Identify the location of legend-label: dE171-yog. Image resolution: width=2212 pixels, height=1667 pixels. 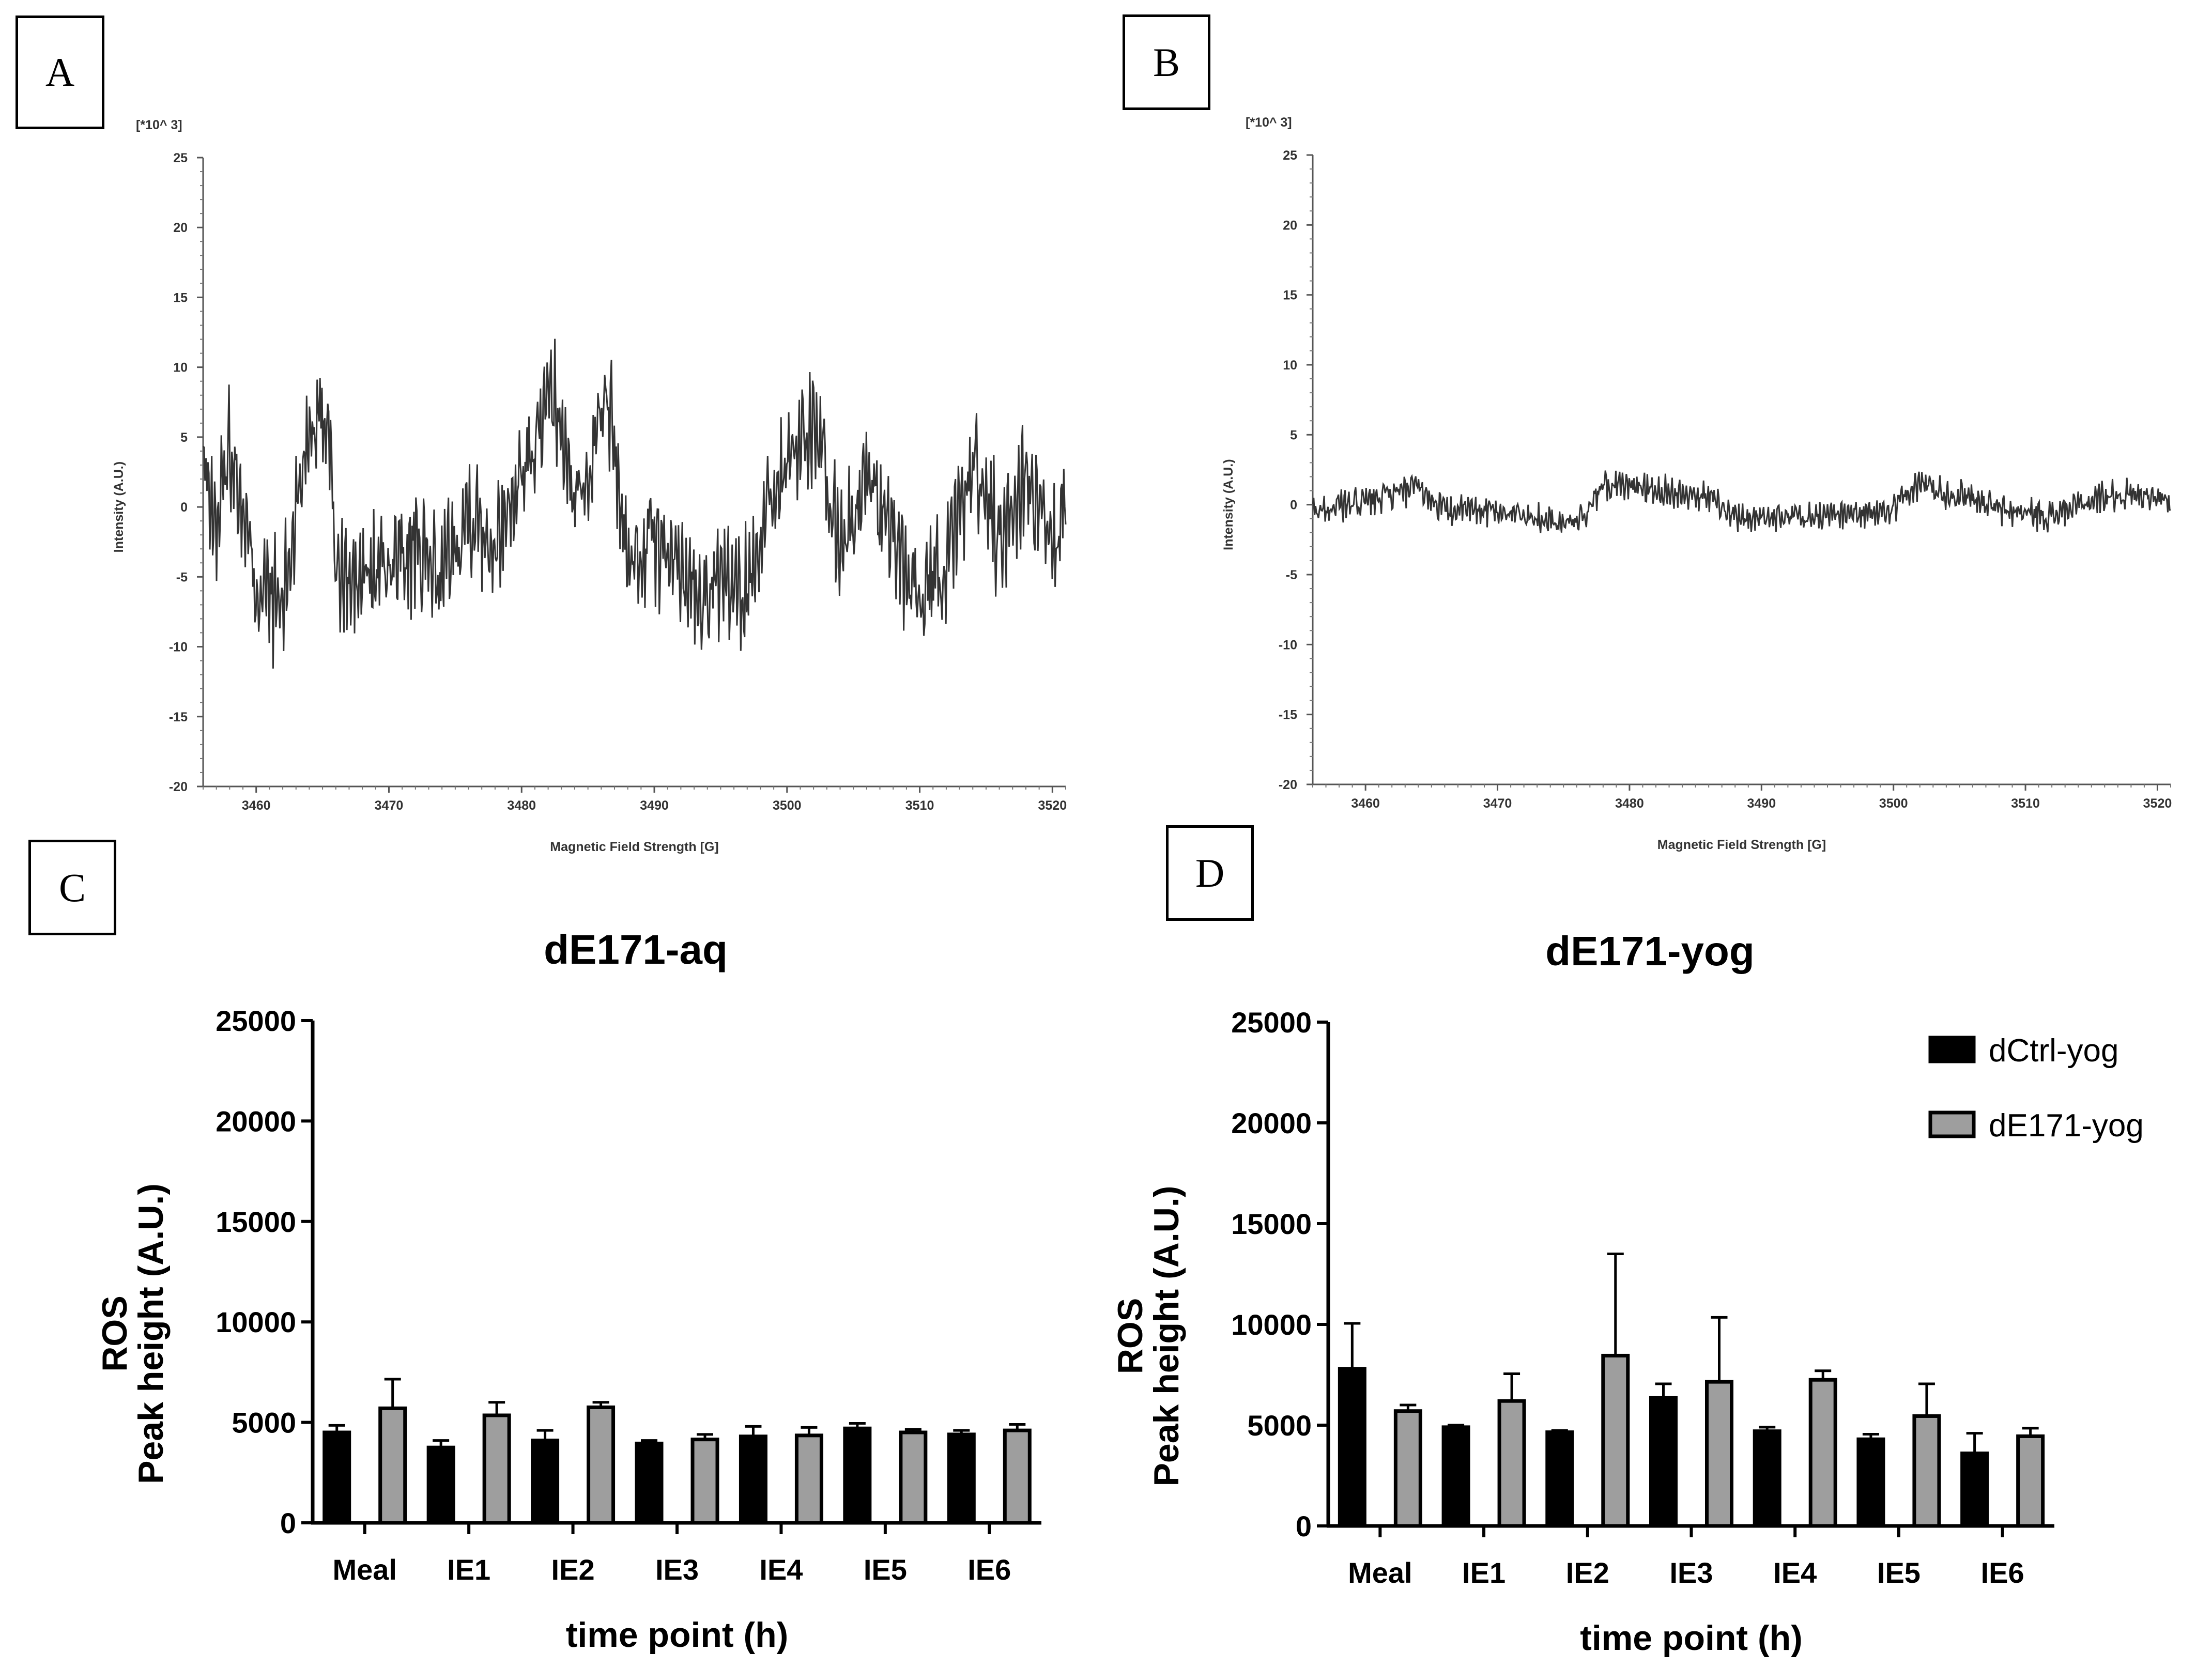
(2066, 1126).